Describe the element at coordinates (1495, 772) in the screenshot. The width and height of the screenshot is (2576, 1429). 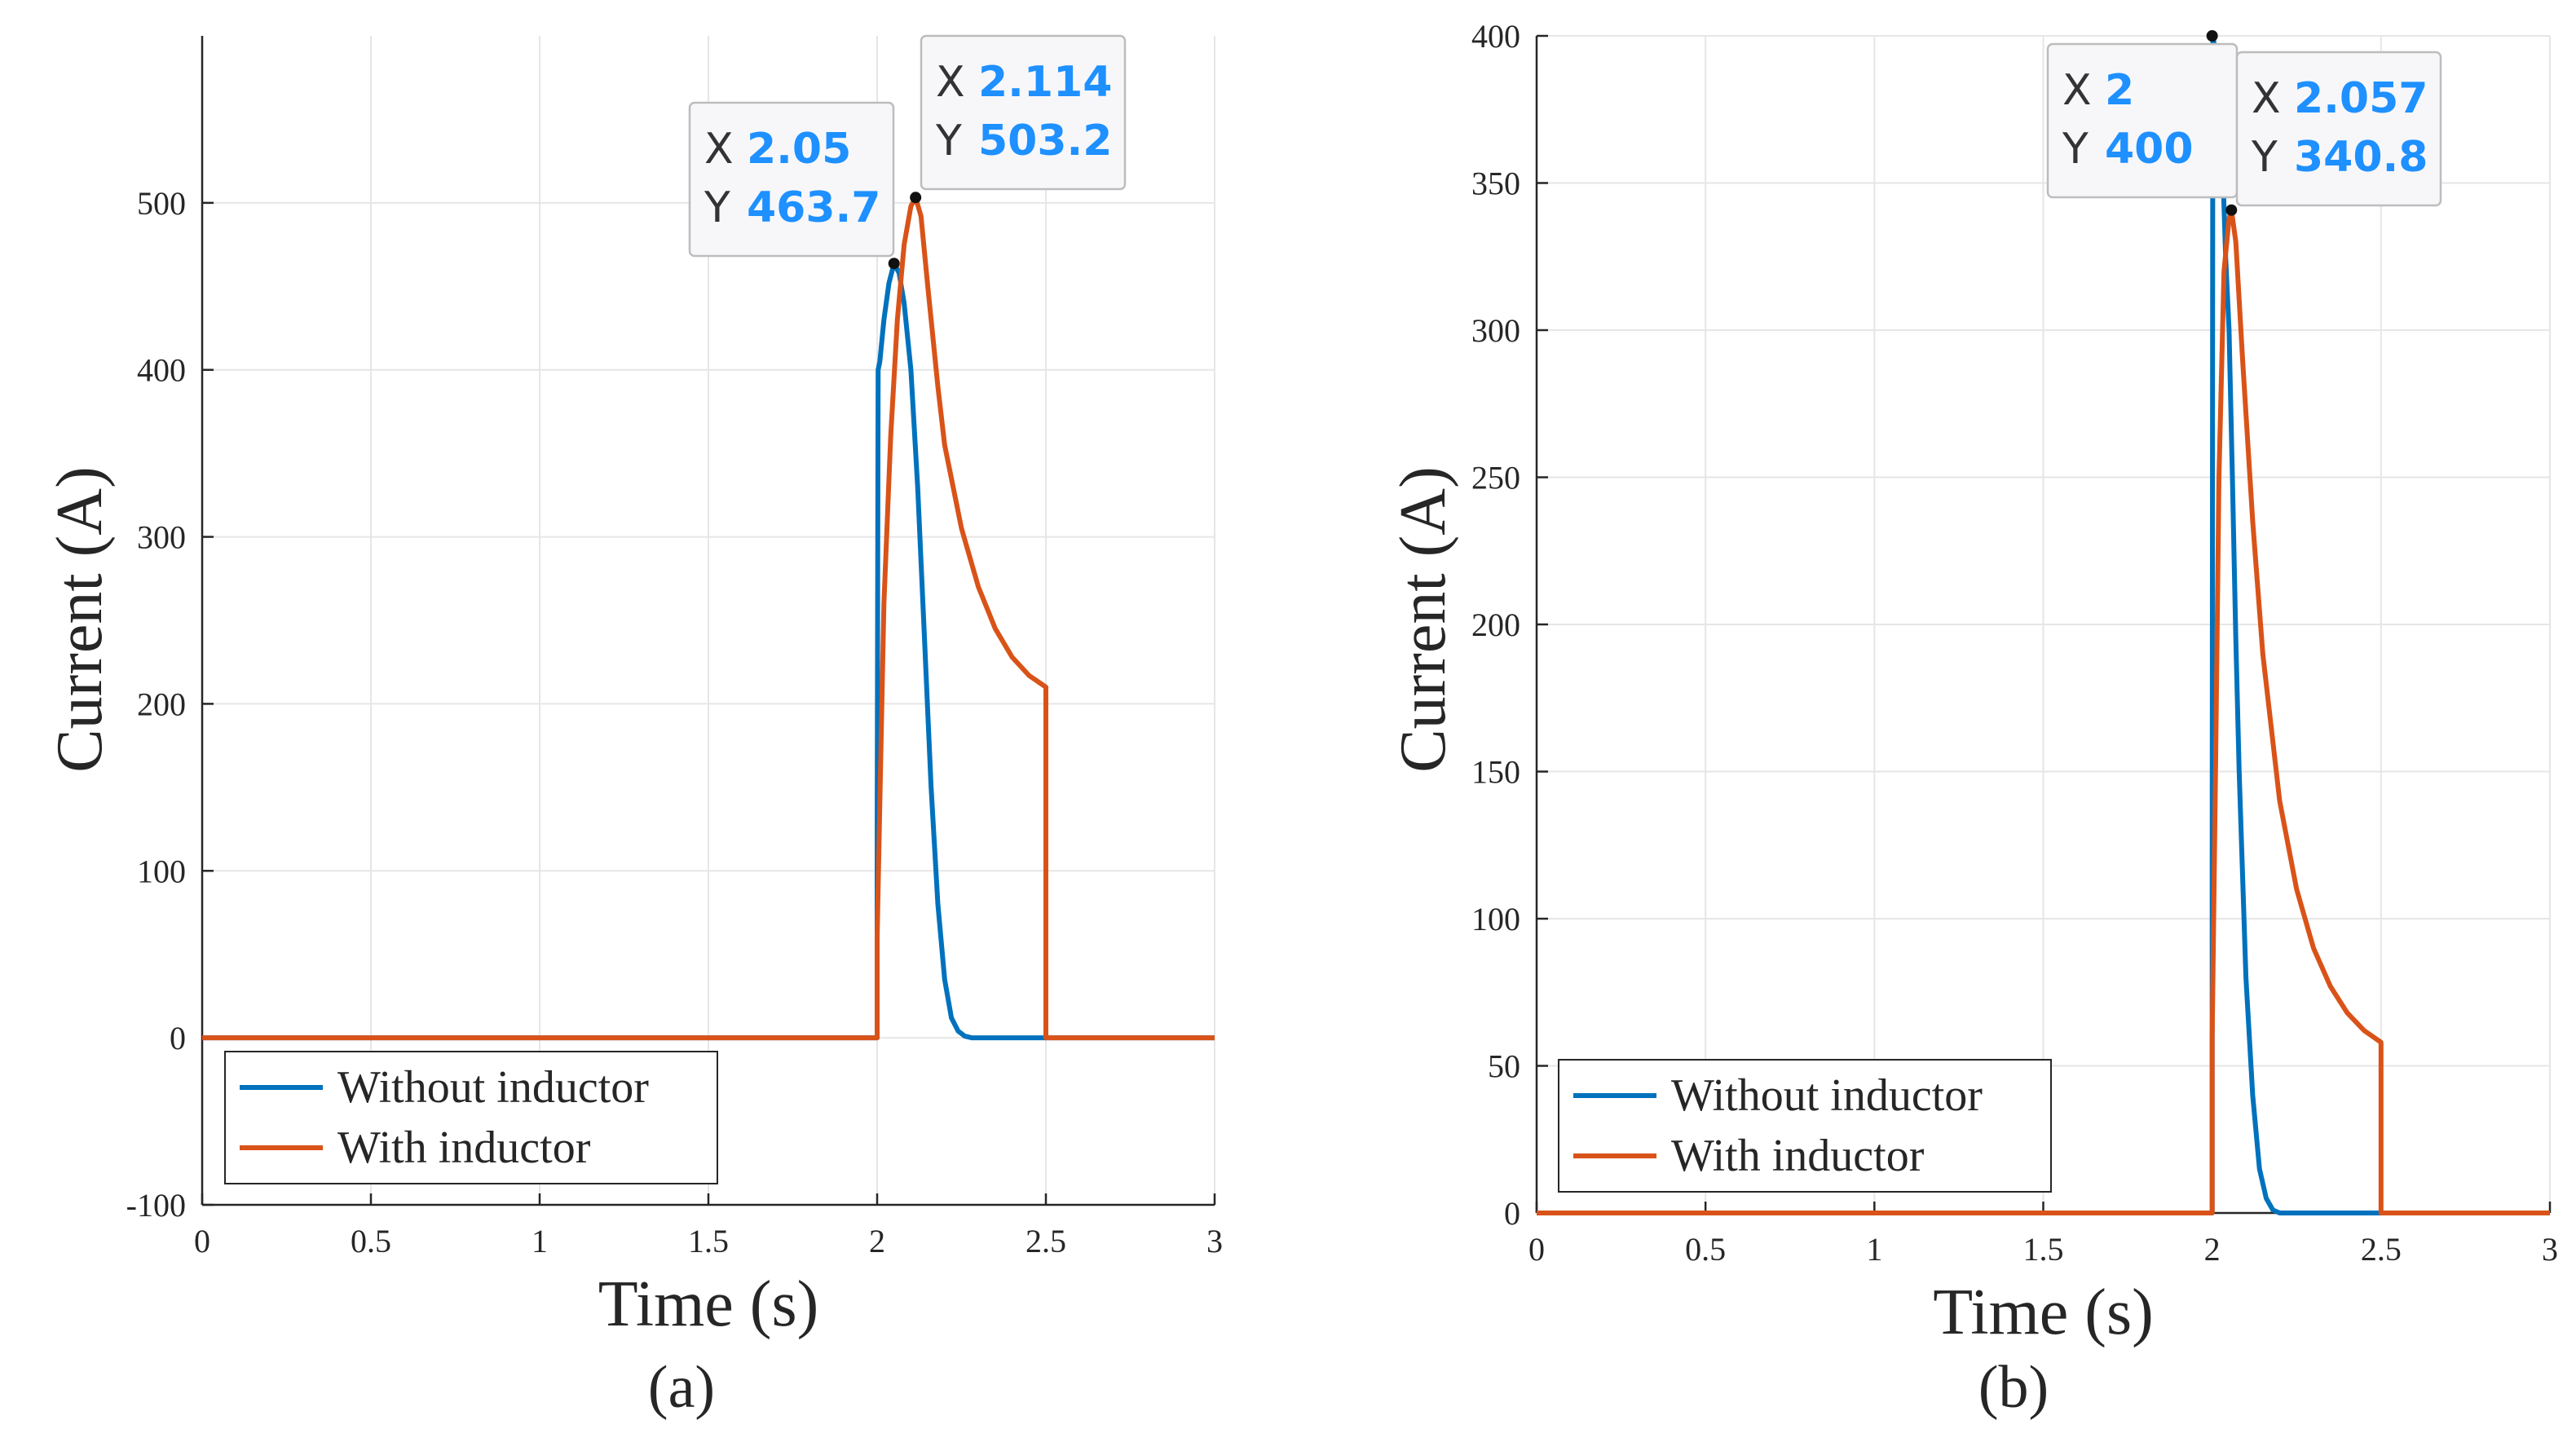
I see `y-tick-label: 150` at that location.